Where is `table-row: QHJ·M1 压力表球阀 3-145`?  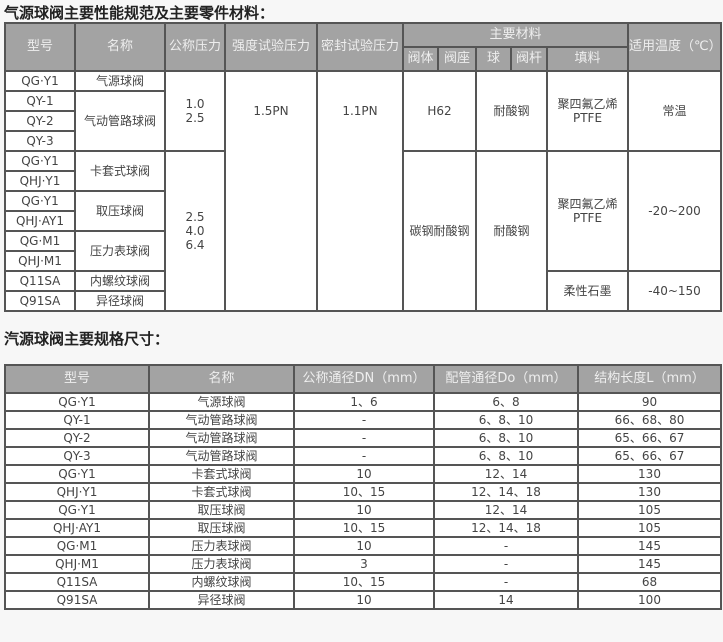
table-row: QHJ·M1 压力表球阀 3-145 is located at coordinates (363, 564).